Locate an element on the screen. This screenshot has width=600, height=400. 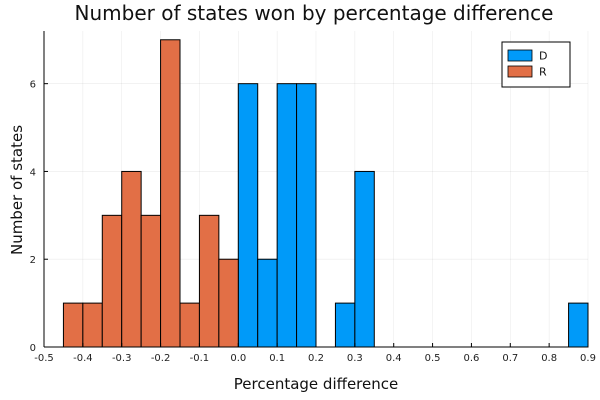
y-tick-label: 4 is located at coordinates (33, 172).